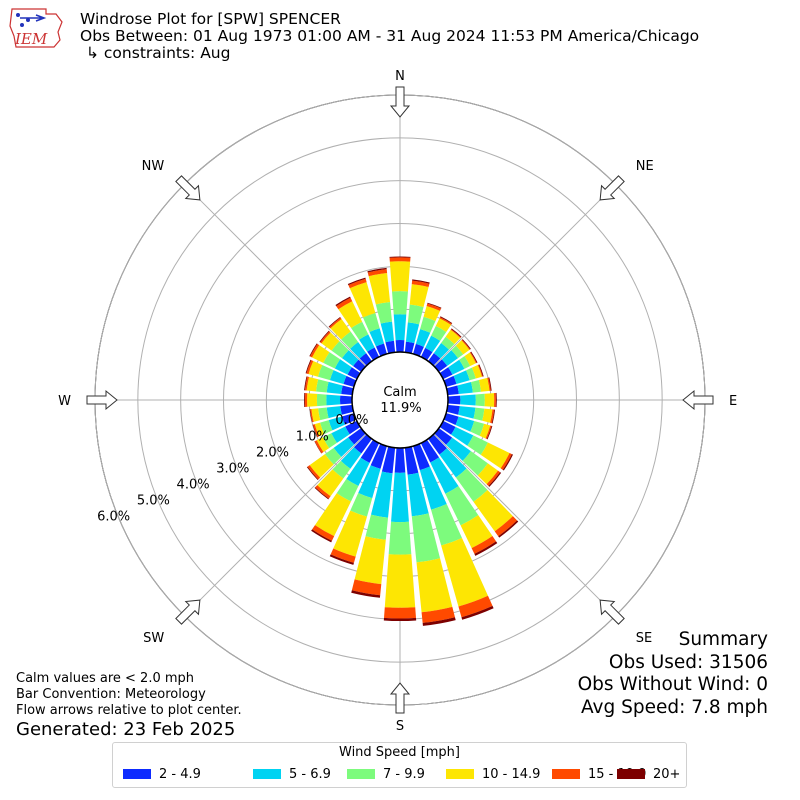 The width and height of the screenshot is (800, 800). Describe the element at coordinates (667, 774) in the screenshot. I see `legend-label: 20+` at that location.